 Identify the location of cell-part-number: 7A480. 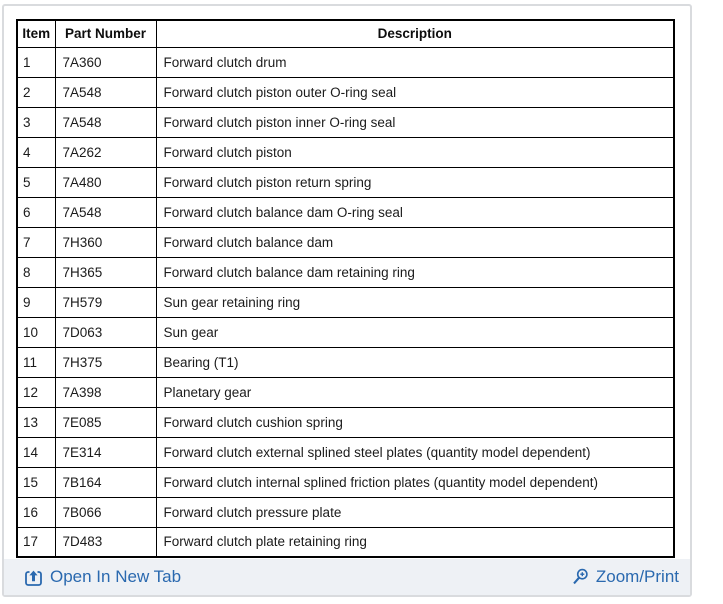
(105, 182).